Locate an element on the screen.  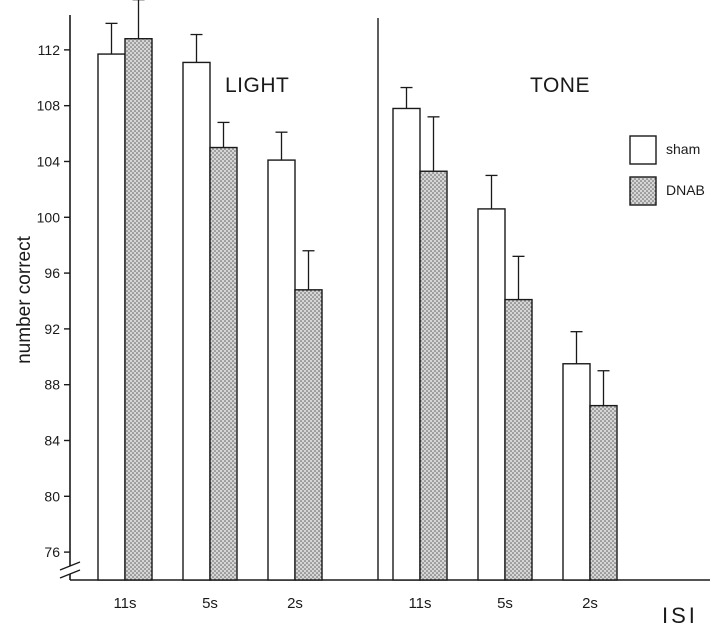
y-tick-label: 108 is located at coordinates (49, 106).